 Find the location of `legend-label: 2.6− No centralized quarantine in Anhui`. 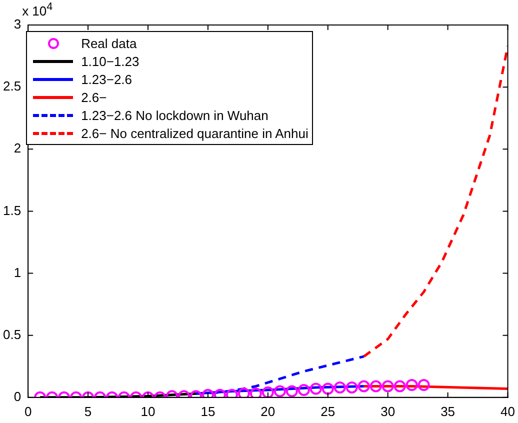

legend-label: 2.6− No centralized quarantine in Anhui is located at coordinates (194, 133).